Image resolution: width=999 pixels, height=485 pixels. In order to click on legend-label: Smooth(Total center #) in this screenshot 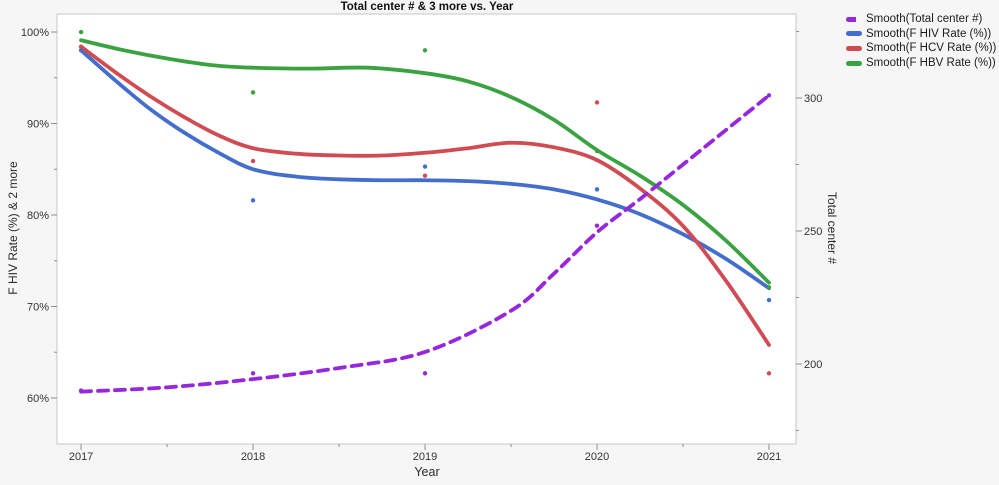, I will do `click(924, 19)`.